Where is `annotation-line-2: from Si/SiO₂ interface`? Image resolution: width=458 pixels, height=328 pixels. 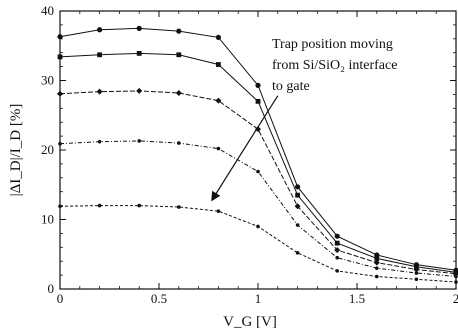 annotation-line-2: from Si/SiO₂ interface is located at coordinates (334, 65).